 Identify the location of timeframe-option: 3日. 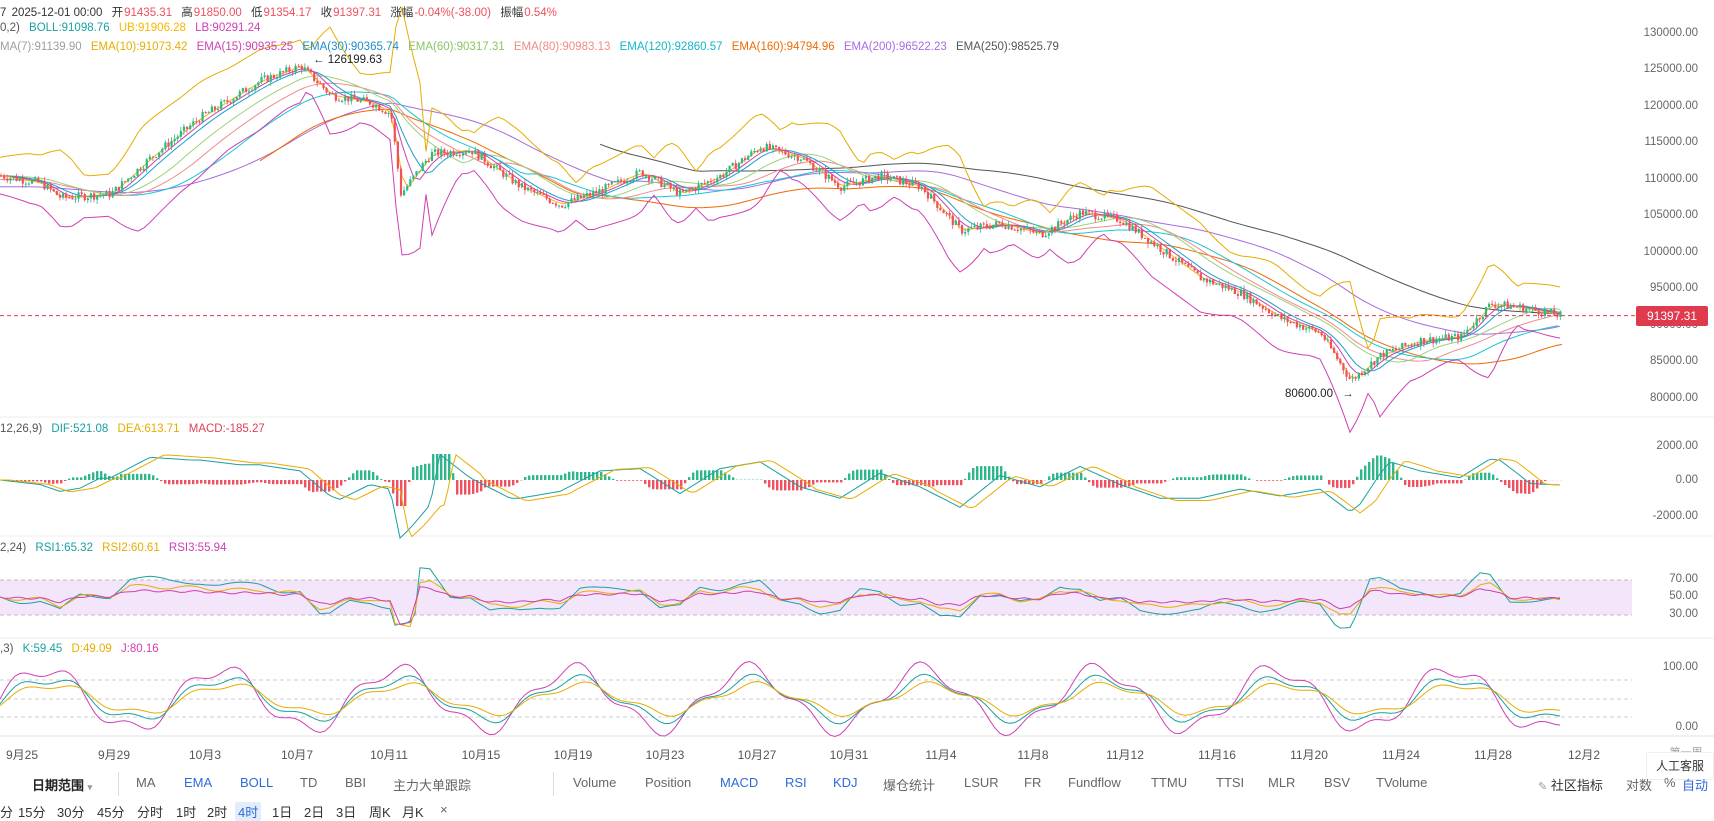
(346, 811).